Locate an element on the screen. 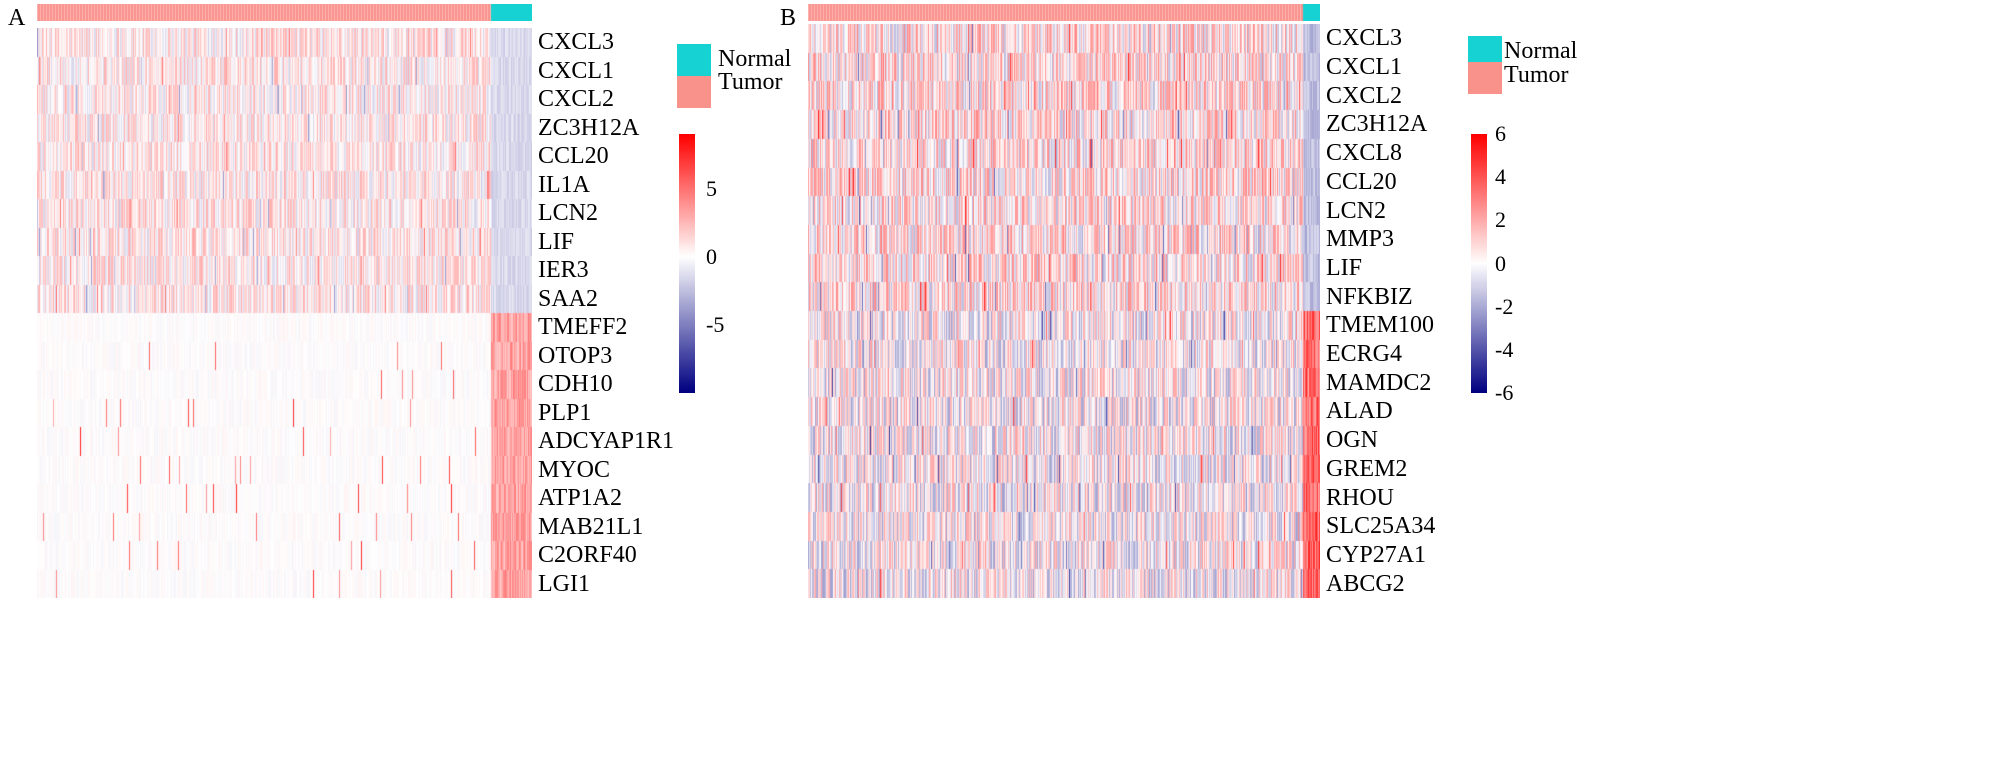 Image resolution: width=2000 pixels, height=773 pixels. panel-a-legend-normal-swatch is located at coordinates (694, 60).